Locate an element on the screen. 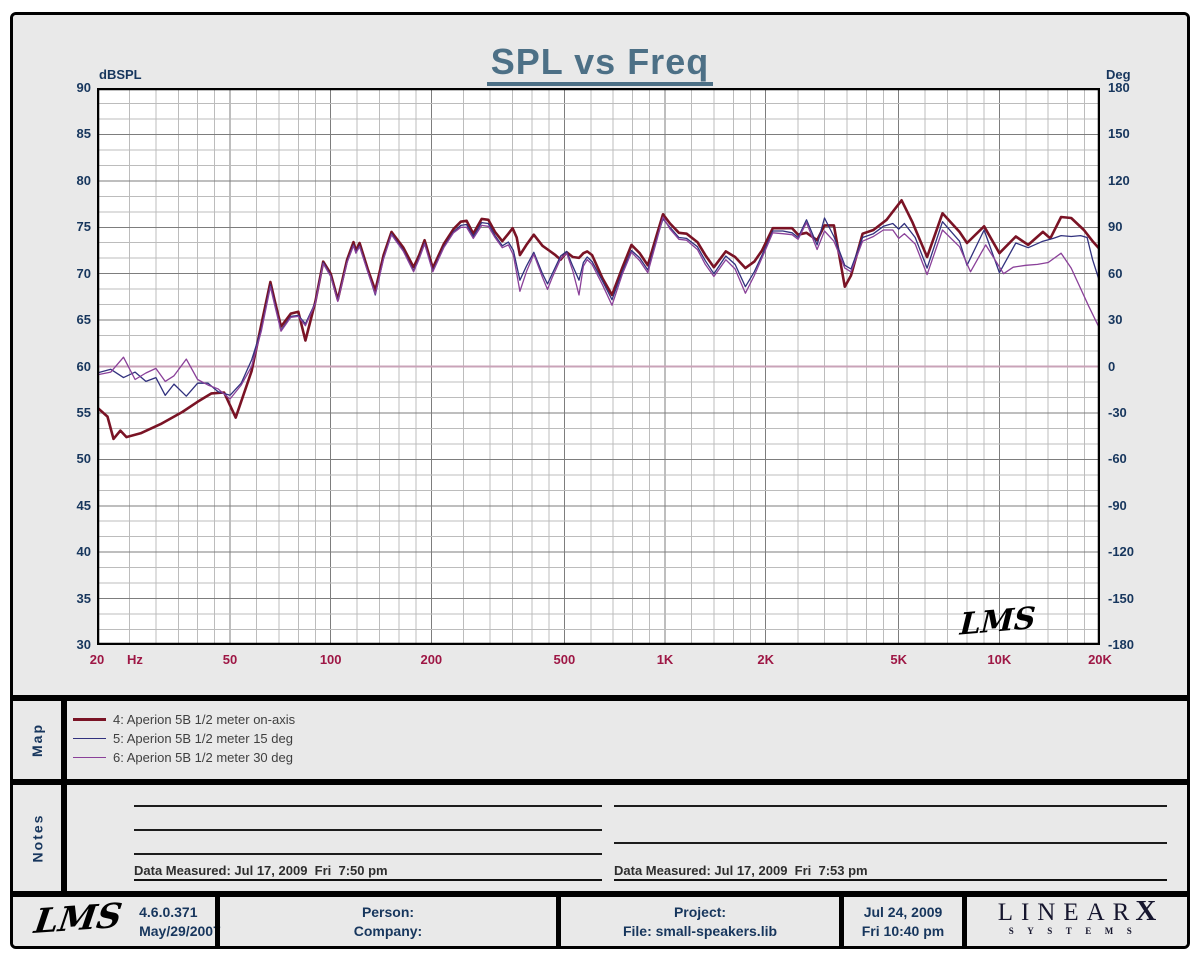 The width and height of the screenshot is (1200, 960). footer-project-cell: Project: File: small-speakers.lib is located at coordinates (697, 921).